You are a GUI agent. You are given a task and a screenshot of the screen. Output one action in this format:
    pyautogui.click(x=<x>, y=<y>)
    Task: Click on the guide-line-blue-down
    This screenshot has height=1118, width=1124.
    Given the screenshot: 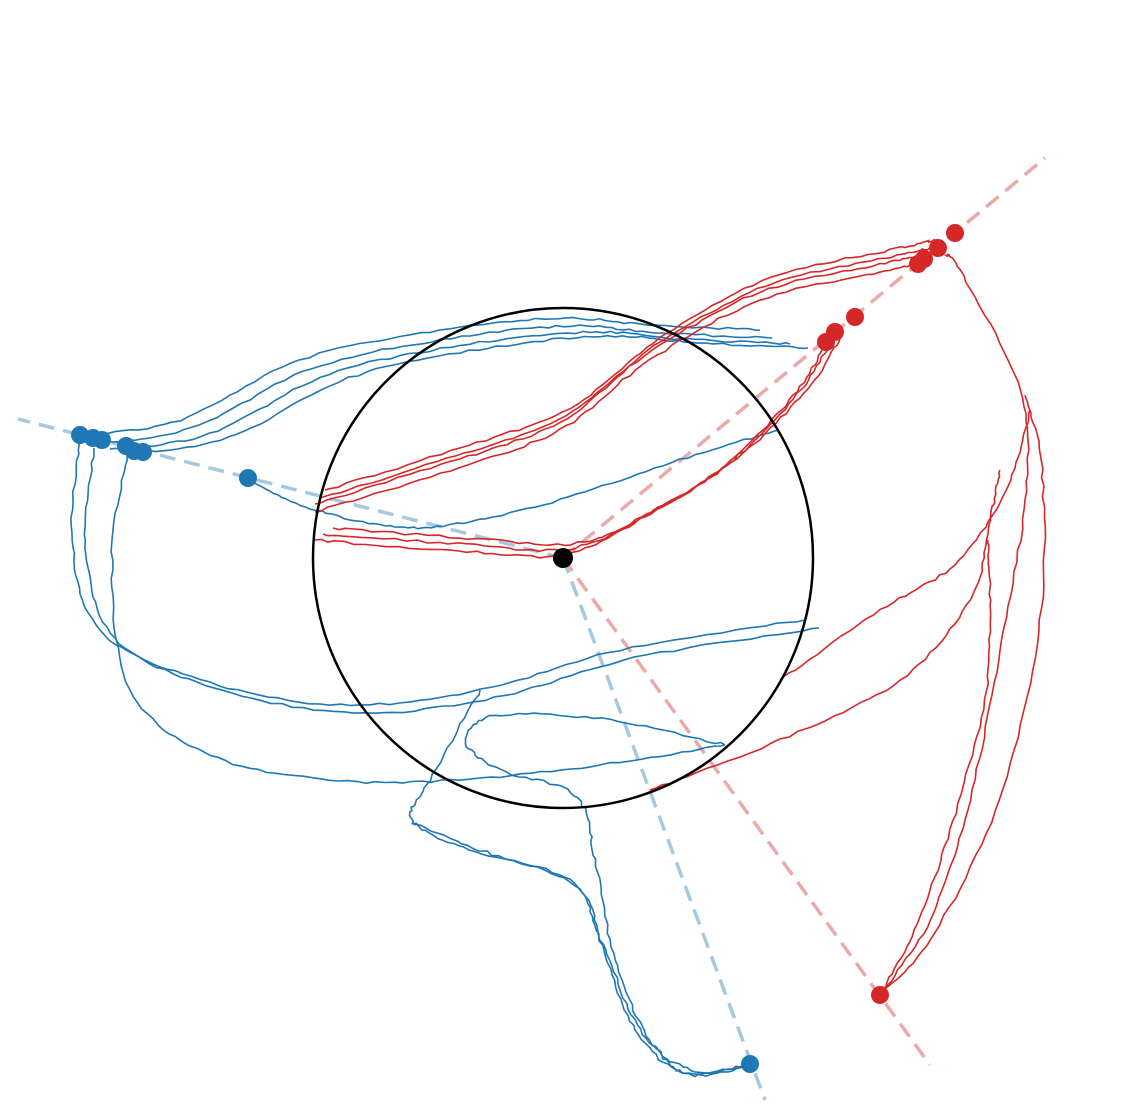 What is the action you would take?
    pyautogui.click(x=664, y=829)
    